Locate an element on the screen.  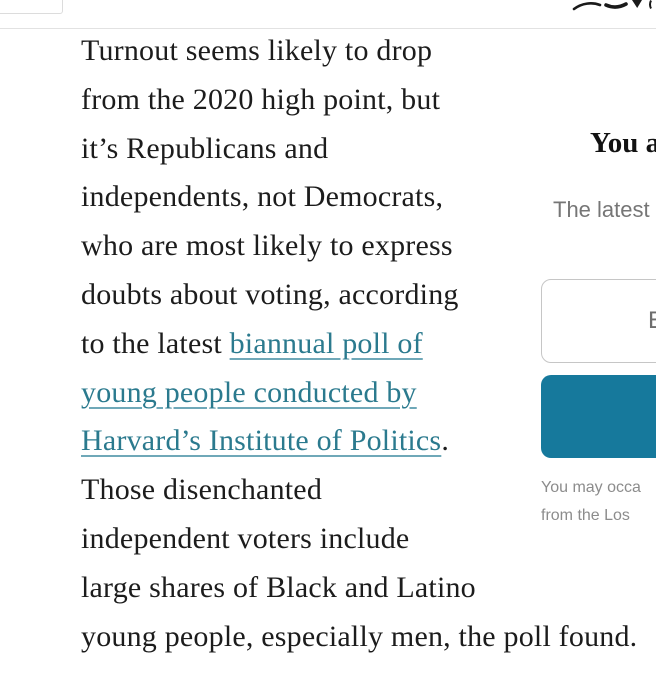
article-line: it’s Republicans and is located at coordinates (359, 149).